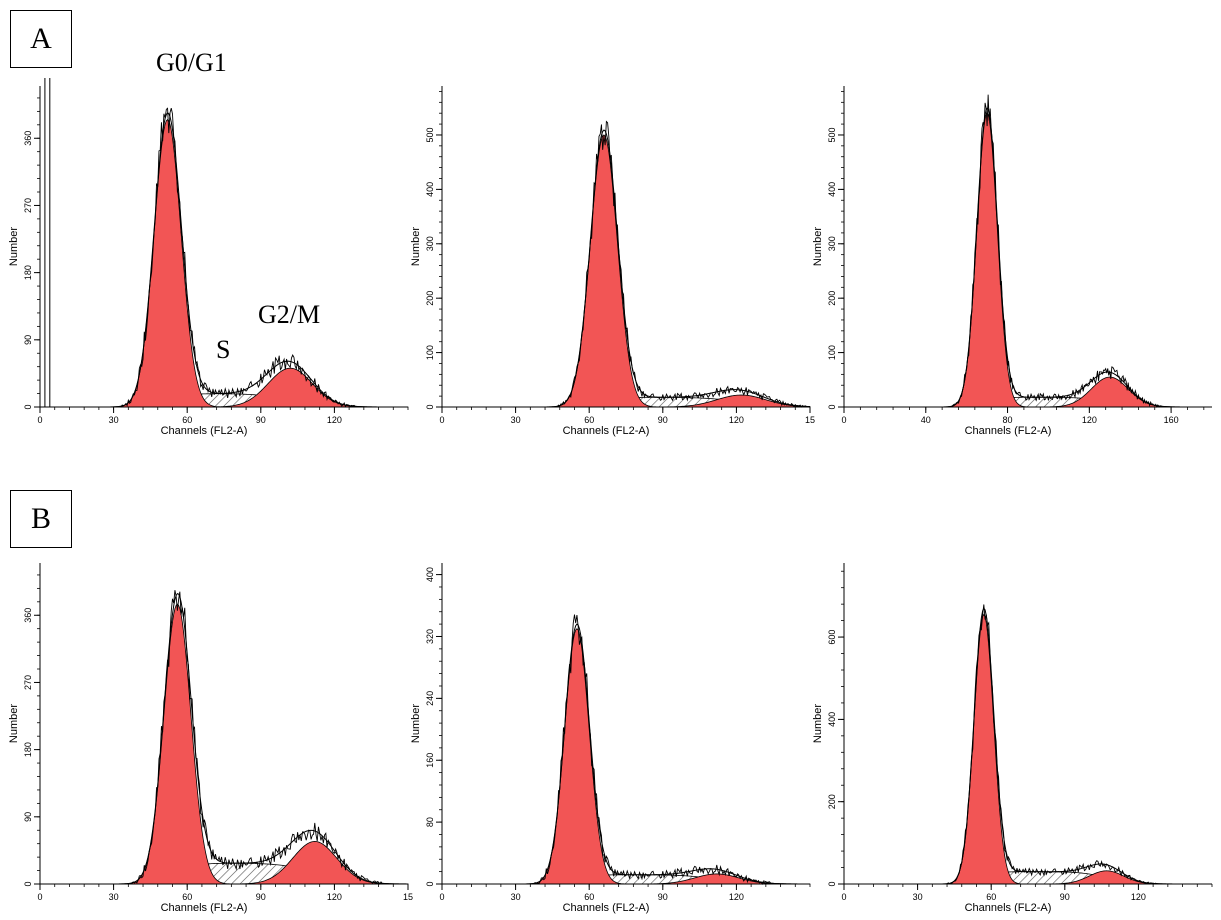  What do you see at coordinates (223, 349) in the screenshot?
I see `phase-label-s: S` at bounding box center [223, 349].